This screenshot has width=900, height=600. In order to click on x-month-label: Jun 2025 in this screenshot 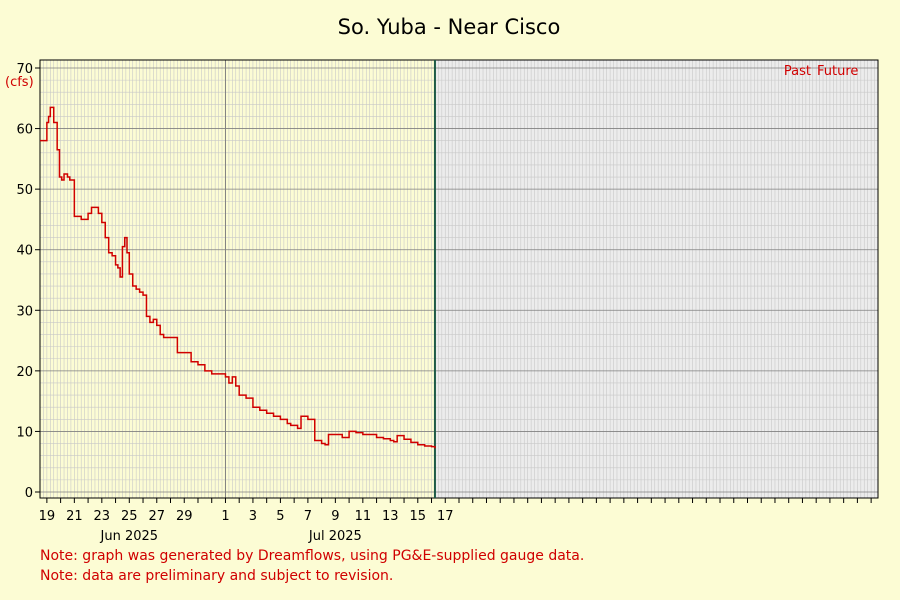, I will do `click(129, 536)`.